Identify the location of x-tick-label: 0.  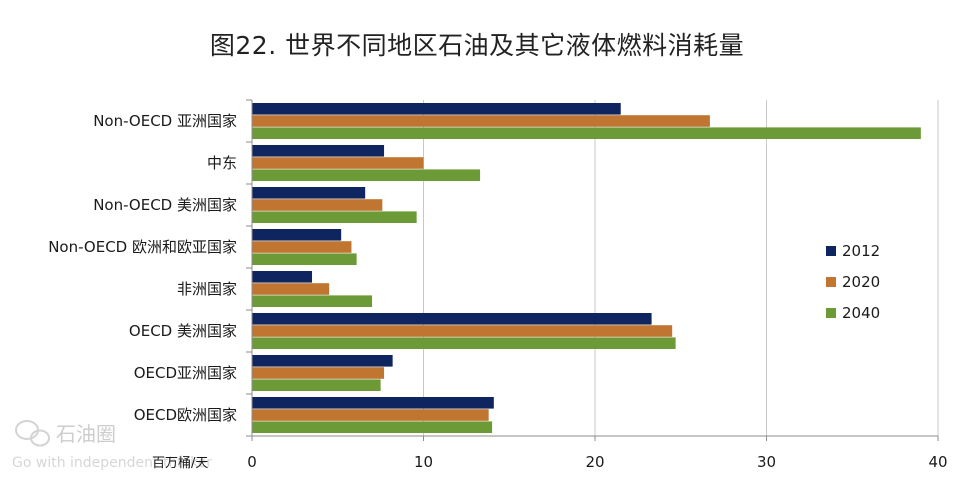
(252, 462).